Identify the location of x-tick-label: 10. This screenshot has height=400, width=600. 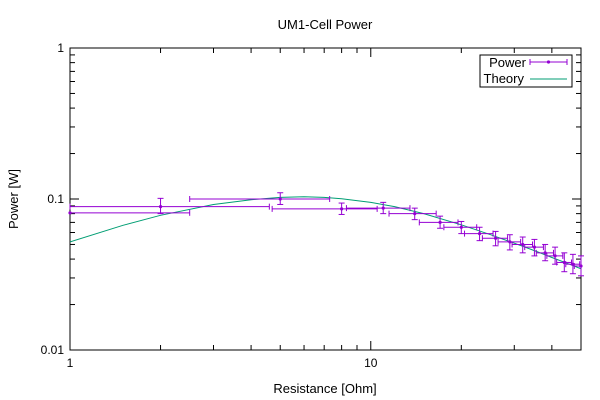
(371, 363).